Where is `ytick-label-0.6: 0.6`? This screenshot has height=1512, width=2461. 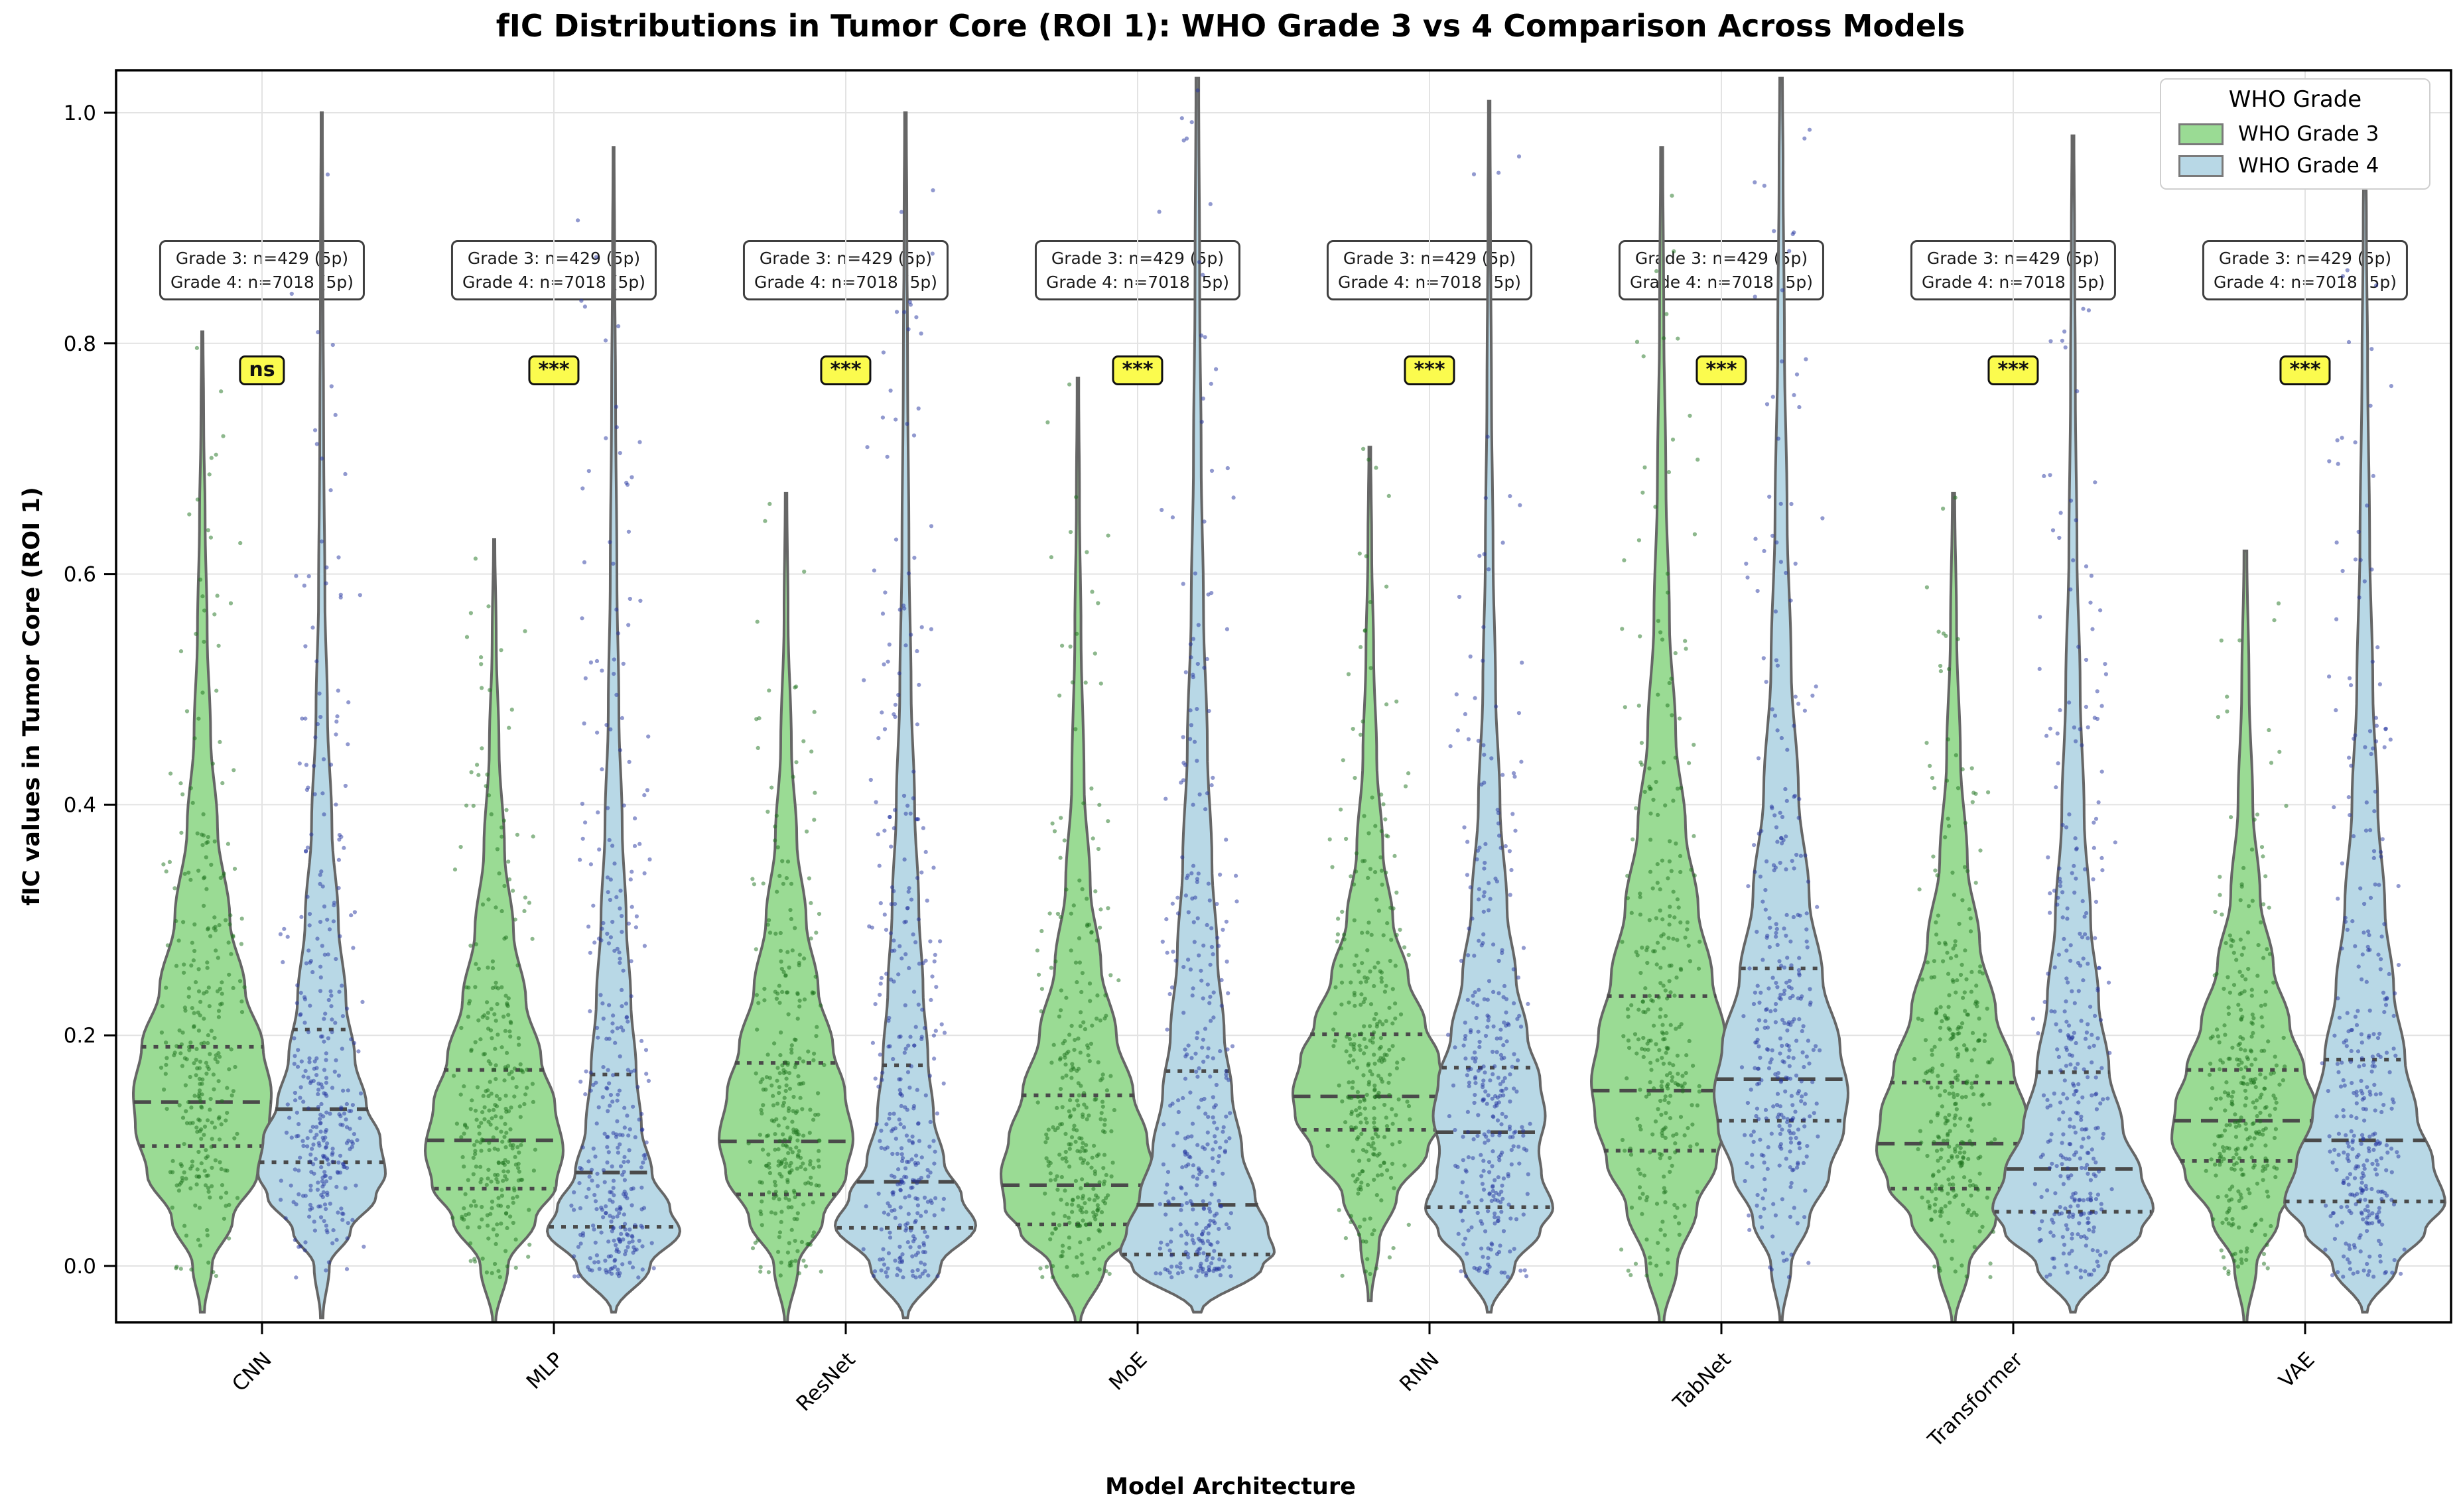 ytick-label-0.6: 0.6 is located at coordinates (80, 575).